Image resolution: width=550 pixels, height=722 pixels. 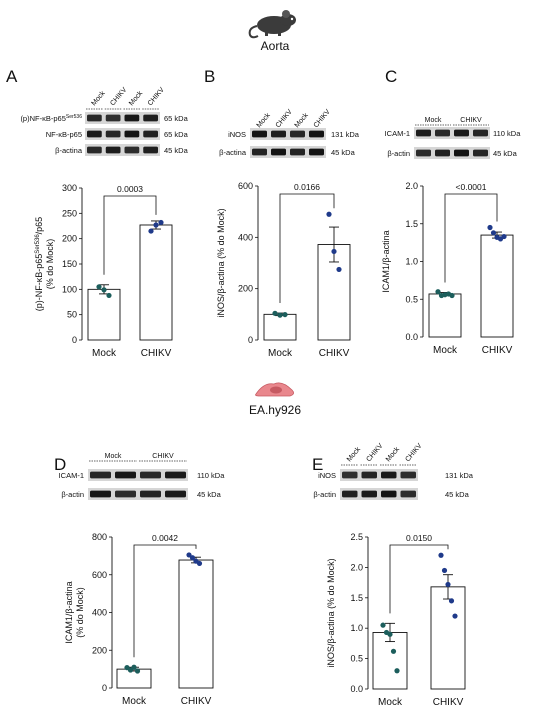 What do you see at coordinates (176, 134) in the screenshot?
I see `kda-label: 65 kDa` at bounding box center [176, 134].